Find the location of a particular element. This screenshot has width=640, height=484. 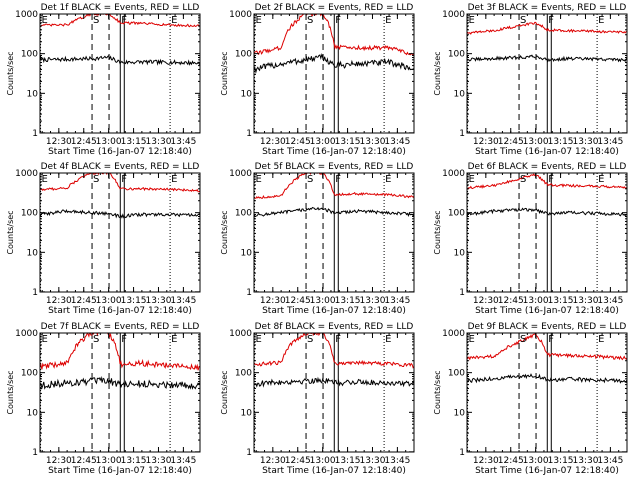

chart-title: Det 7f BLACK = Events, RED = LLD is located at coordinates (120, 327).